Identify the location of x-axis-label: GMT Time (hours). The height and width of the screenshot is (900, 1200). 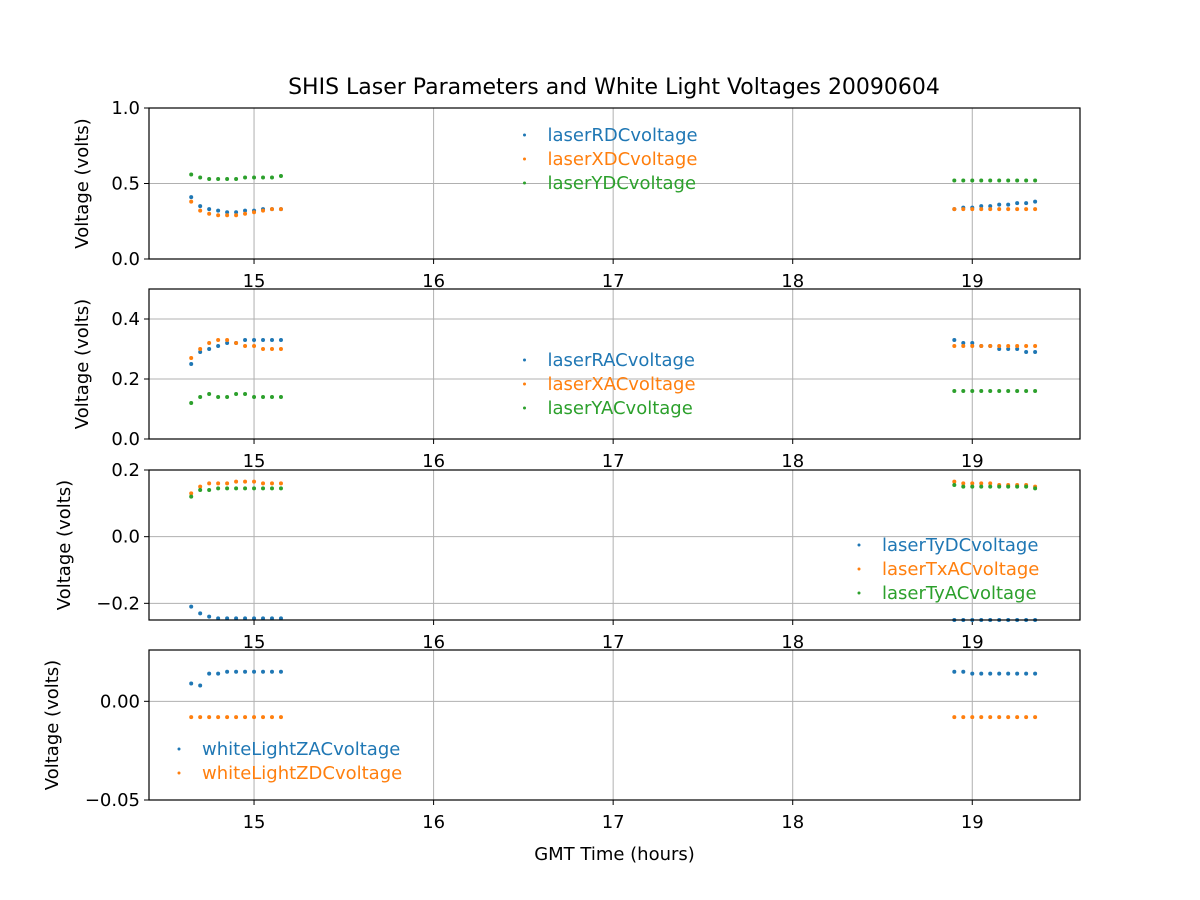
(614, 854).